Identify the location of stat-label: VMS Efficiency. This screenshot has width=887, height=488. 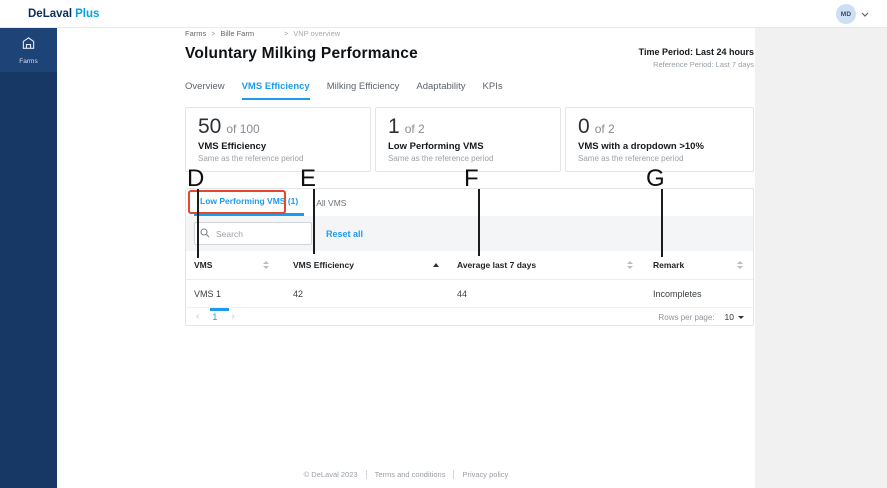
(232, 146).